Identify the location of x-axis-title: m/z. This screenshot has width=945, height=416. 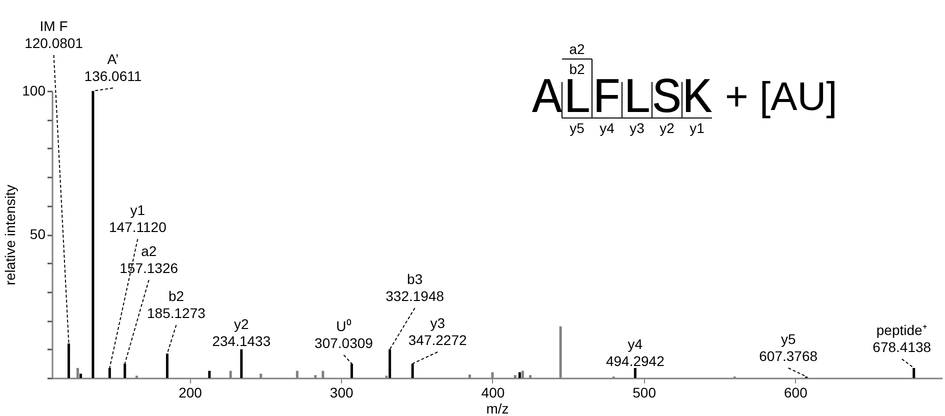
(497, 408).